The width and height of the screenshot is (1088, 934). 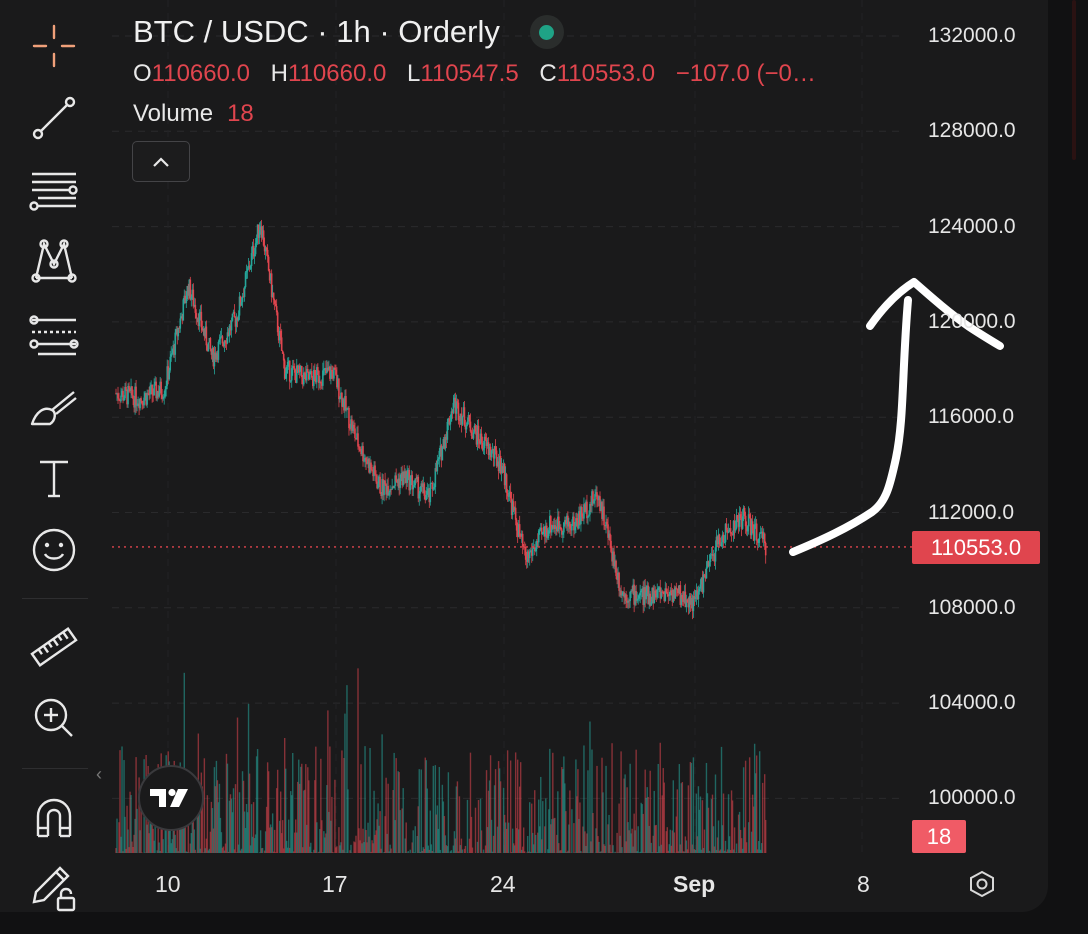 What do you see at coordinates (982, 884) in the screenshot?
I see `chart-settings-button` at bounding box center [982, 884].